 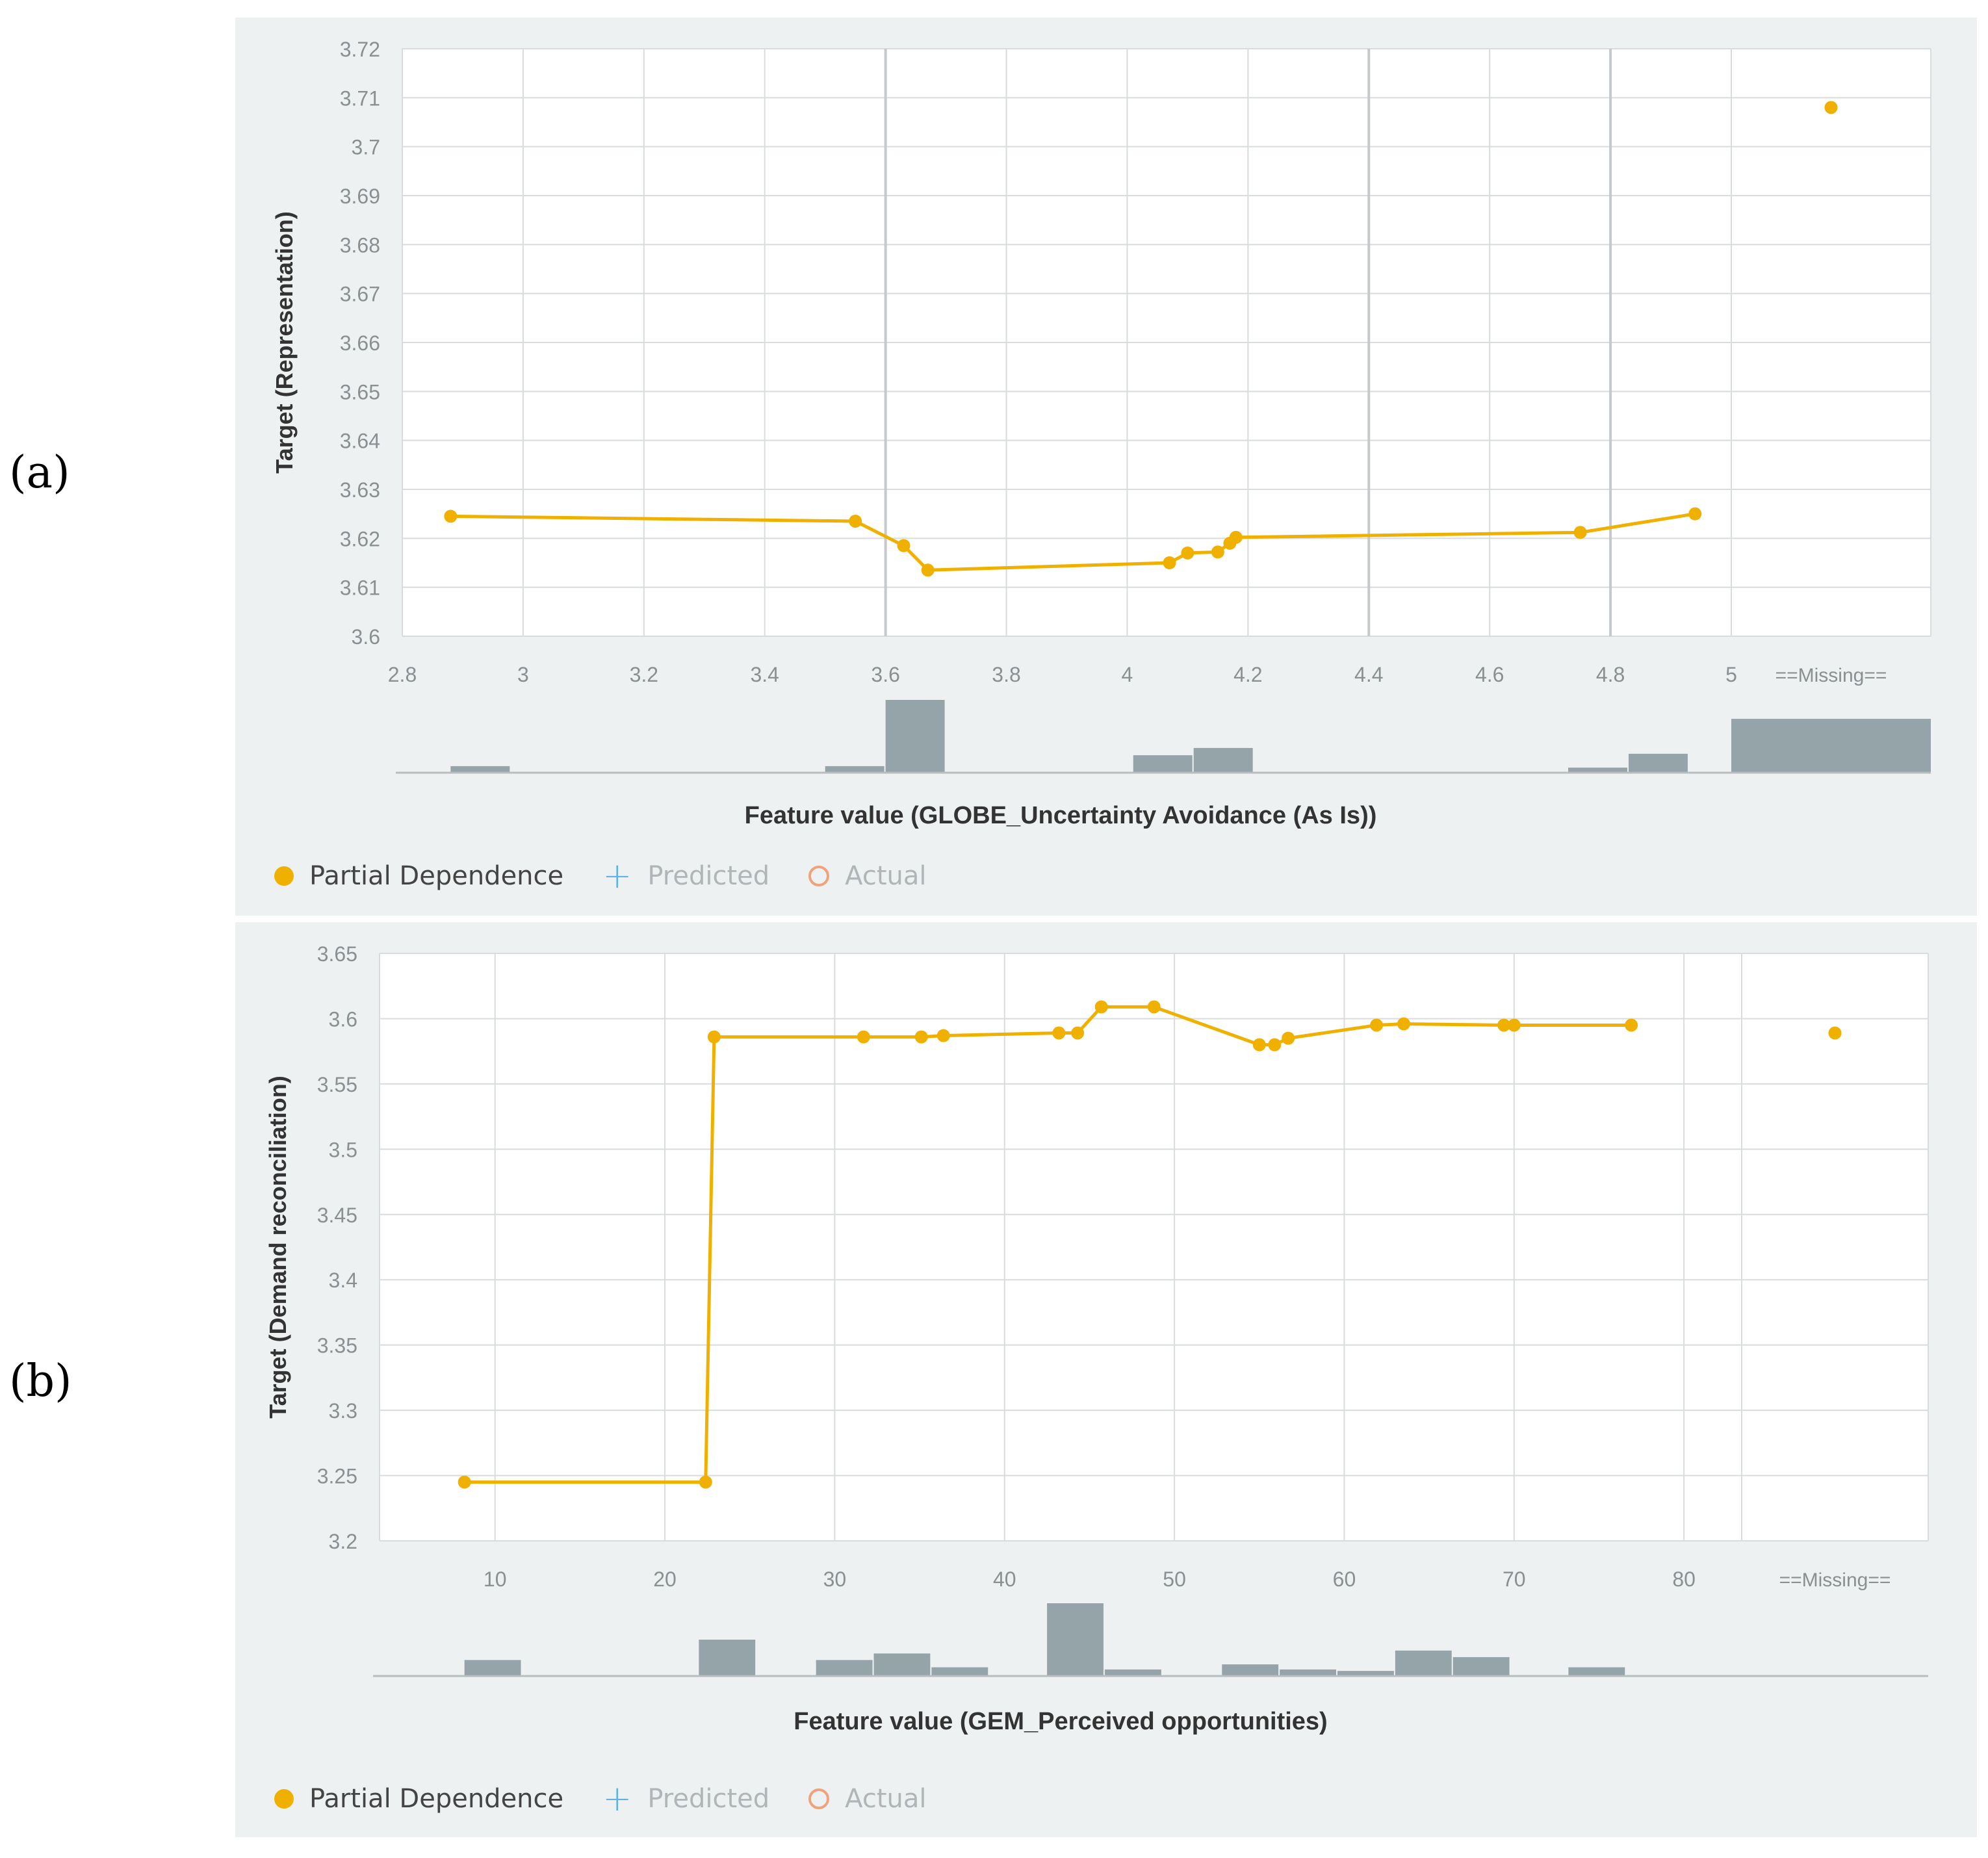 What do you see at coordinates (39, 472) in the screenshot?
I see `panel-letter-a: (a)` at bounding box center [39, 472].